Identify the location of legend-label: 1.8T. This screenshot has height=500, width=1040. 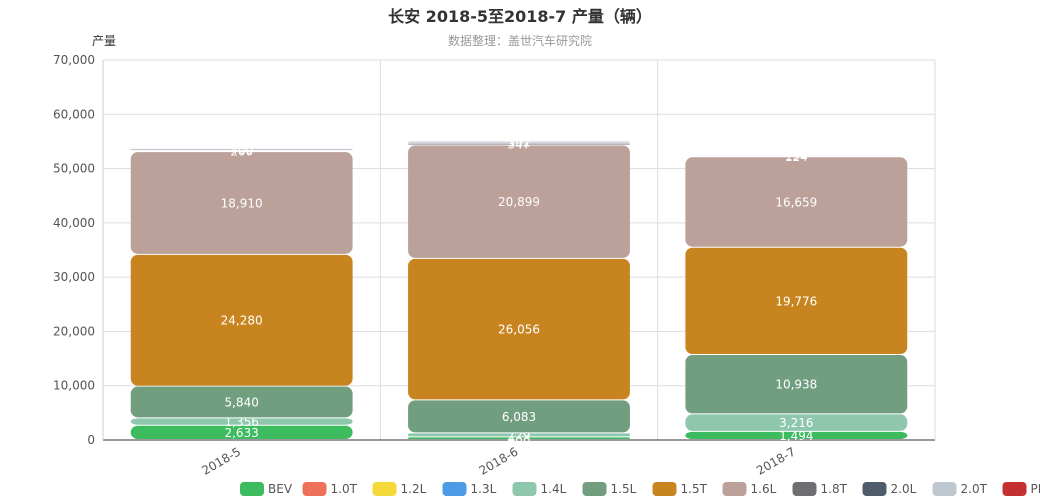
(834, 489).